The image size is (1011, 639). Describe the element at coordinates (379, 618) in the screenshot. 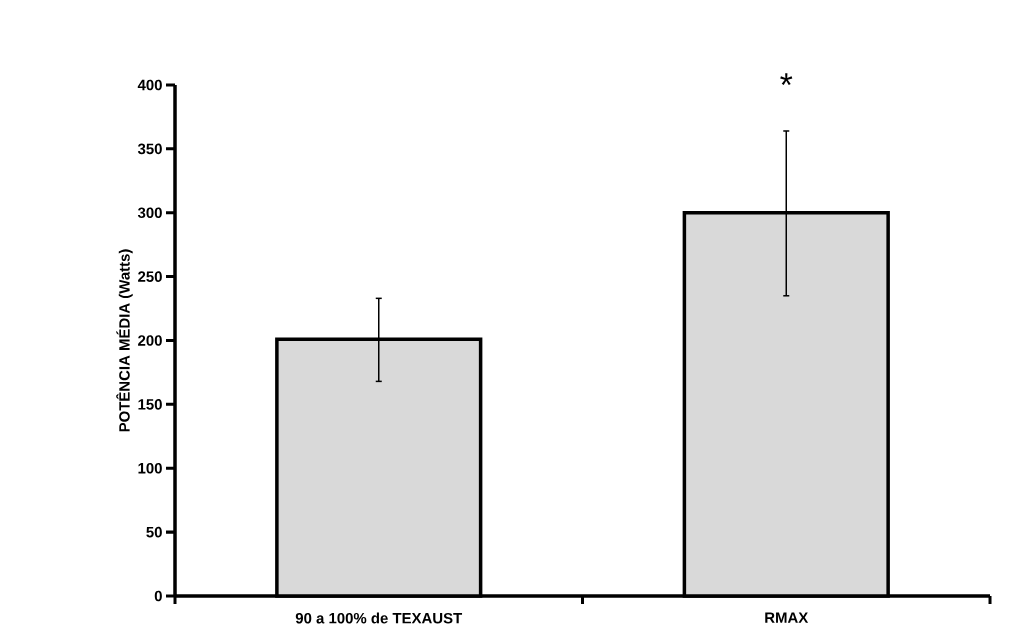

I see `x-tick-label: 90 a 100% de TEXAUST` at that location.